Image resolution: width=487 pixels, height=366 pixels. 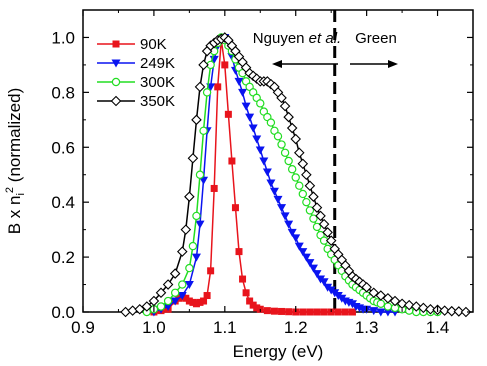 I want to click on y-axis-title-superscript: 2, so click(x=10, y=190).